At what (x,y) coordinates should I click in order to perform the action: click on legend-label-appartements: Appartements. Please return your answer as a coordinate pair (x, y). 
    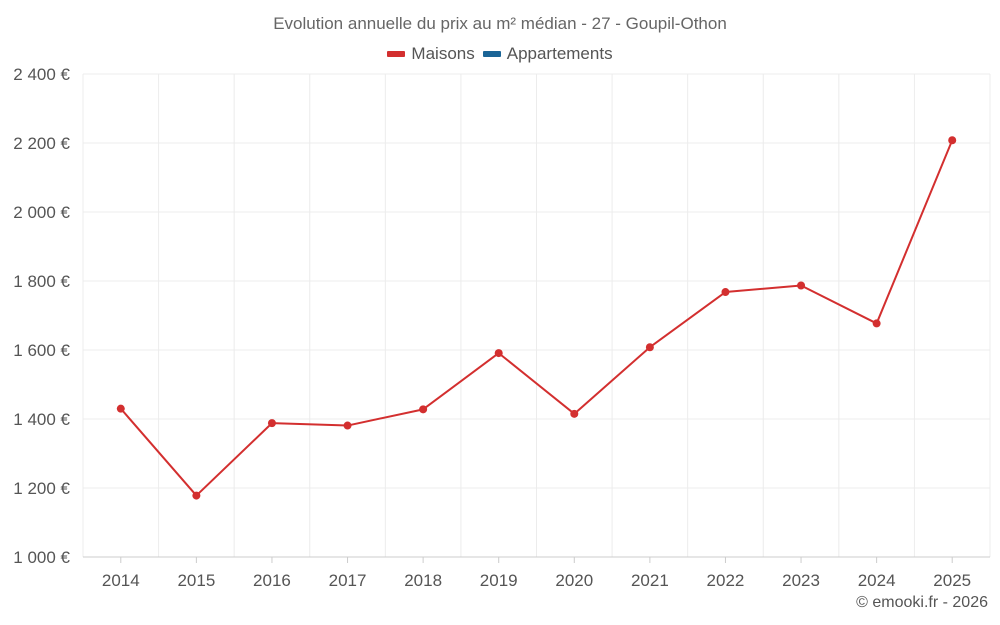
    Looking at the image, I should click on (559, 53).